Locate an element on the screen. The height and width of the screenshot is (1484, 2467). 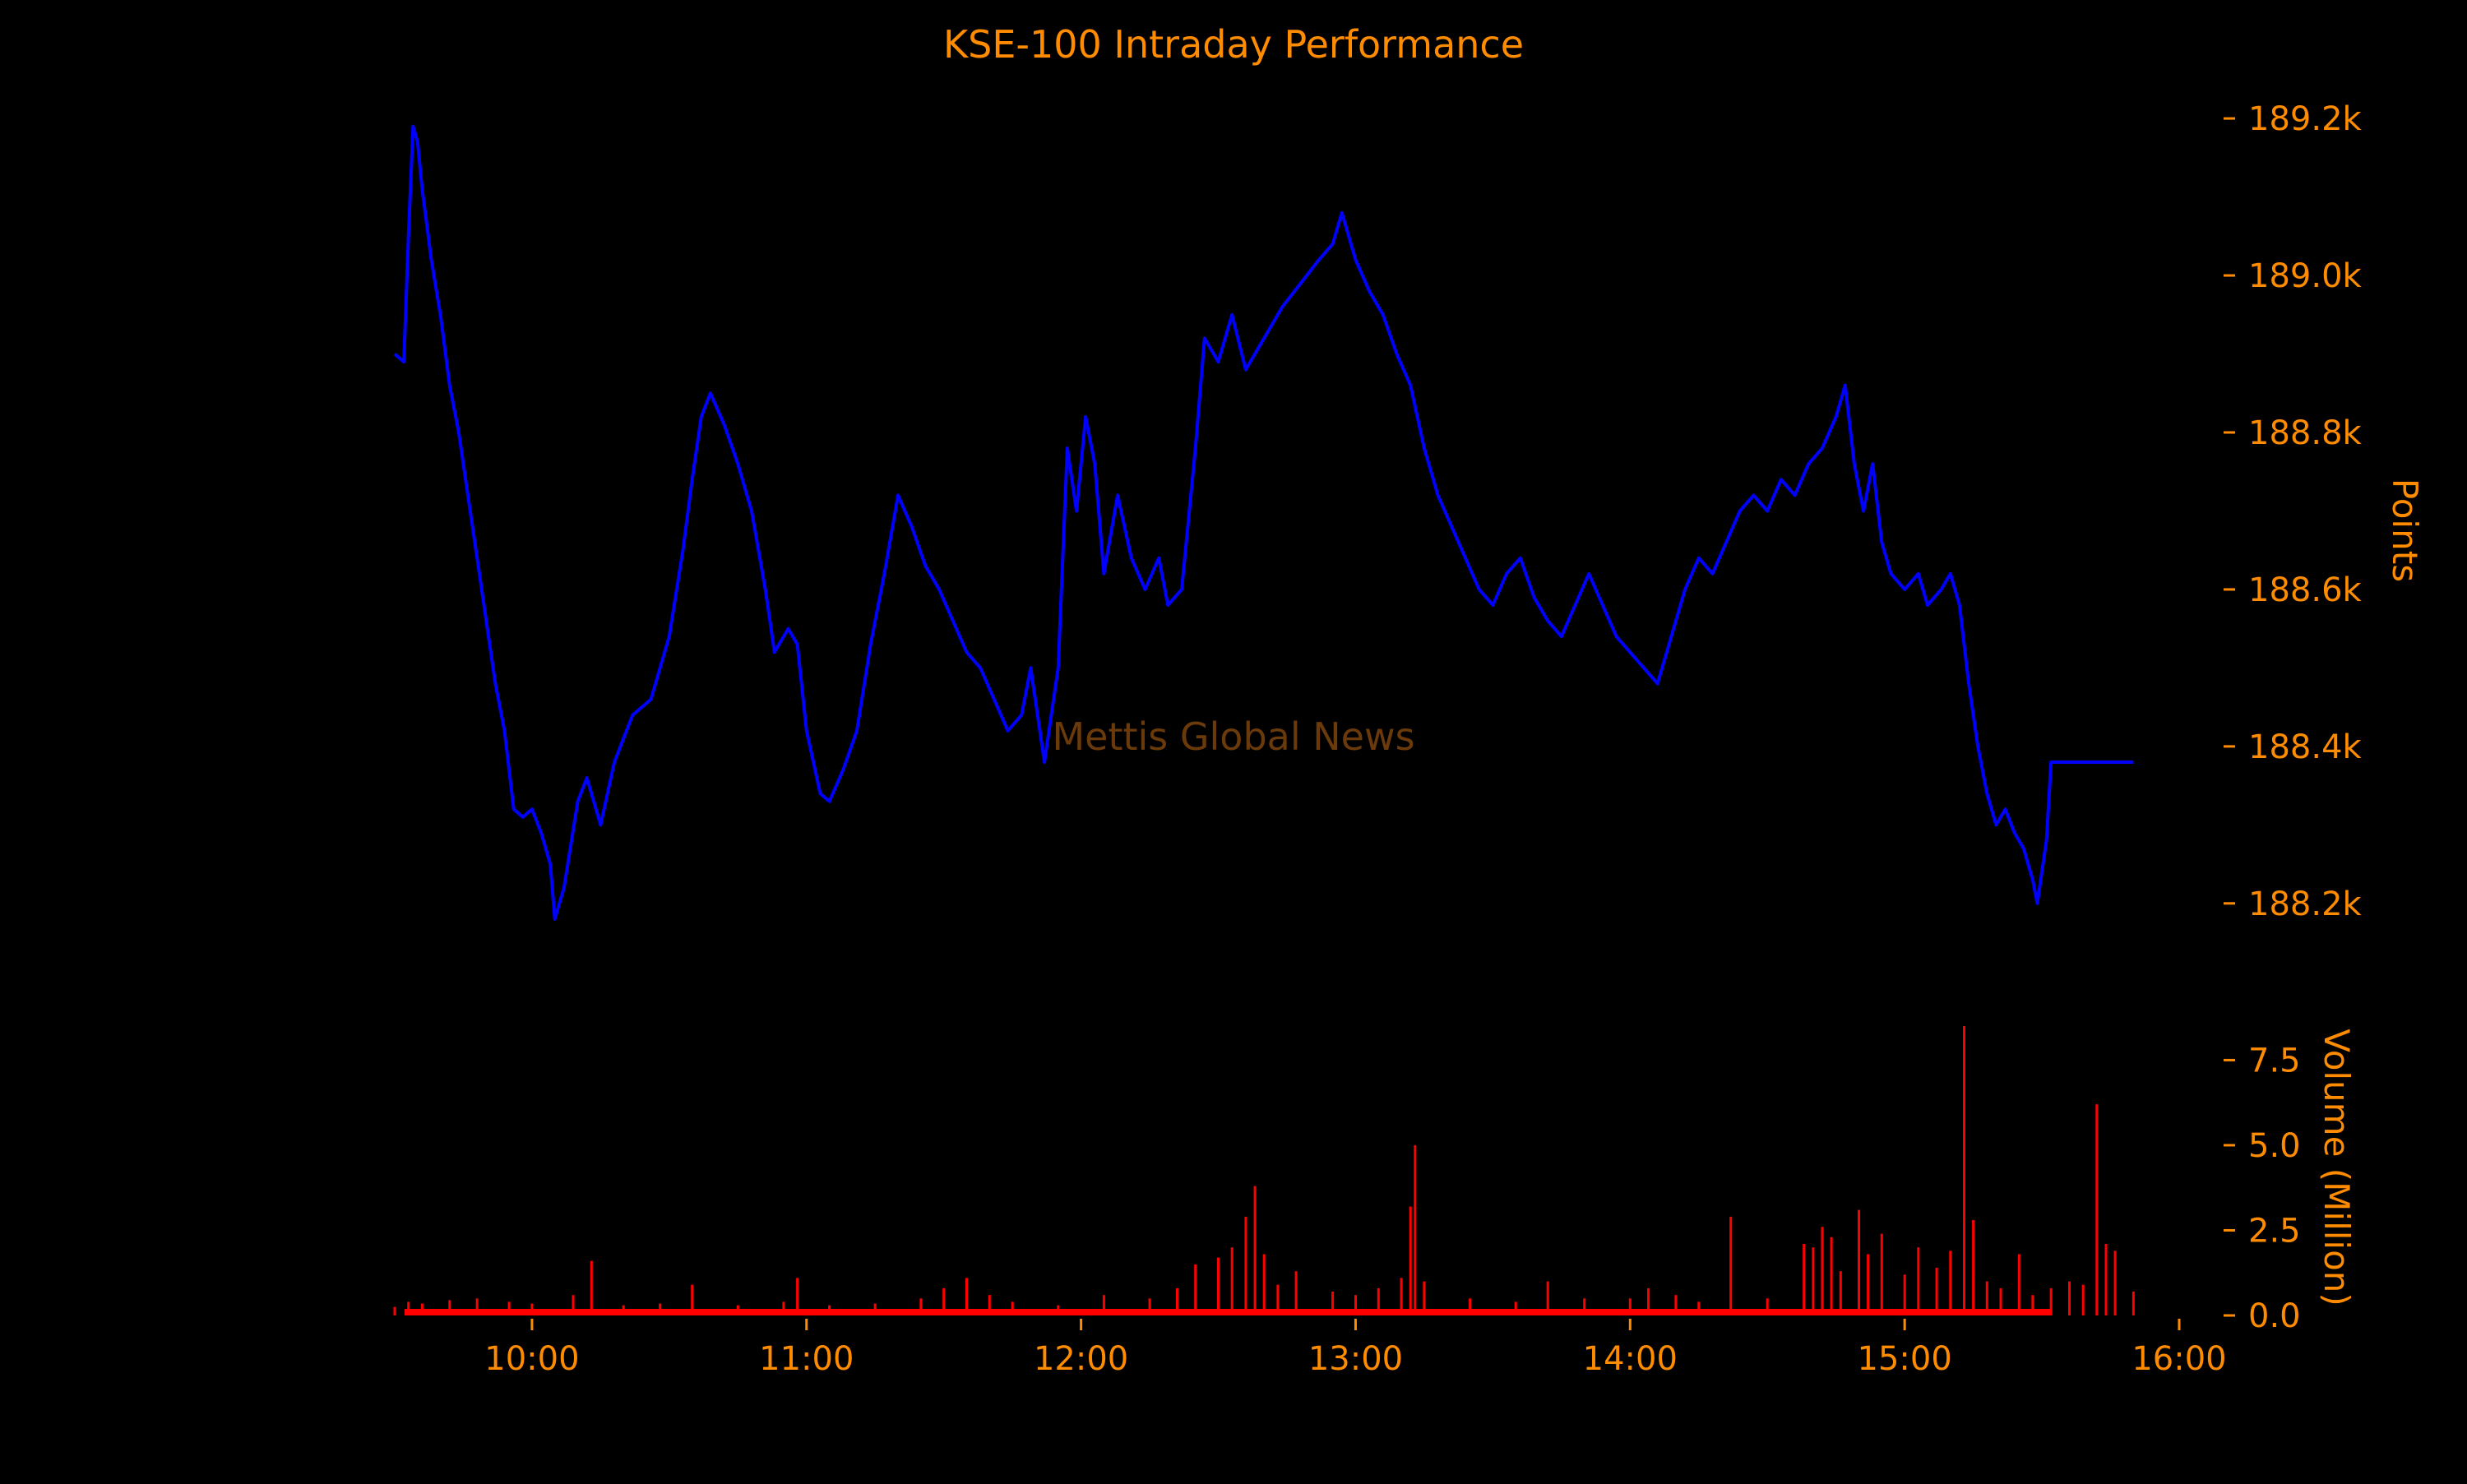
price-tick-label: 188.6k is located at coordinates (2305, 590).